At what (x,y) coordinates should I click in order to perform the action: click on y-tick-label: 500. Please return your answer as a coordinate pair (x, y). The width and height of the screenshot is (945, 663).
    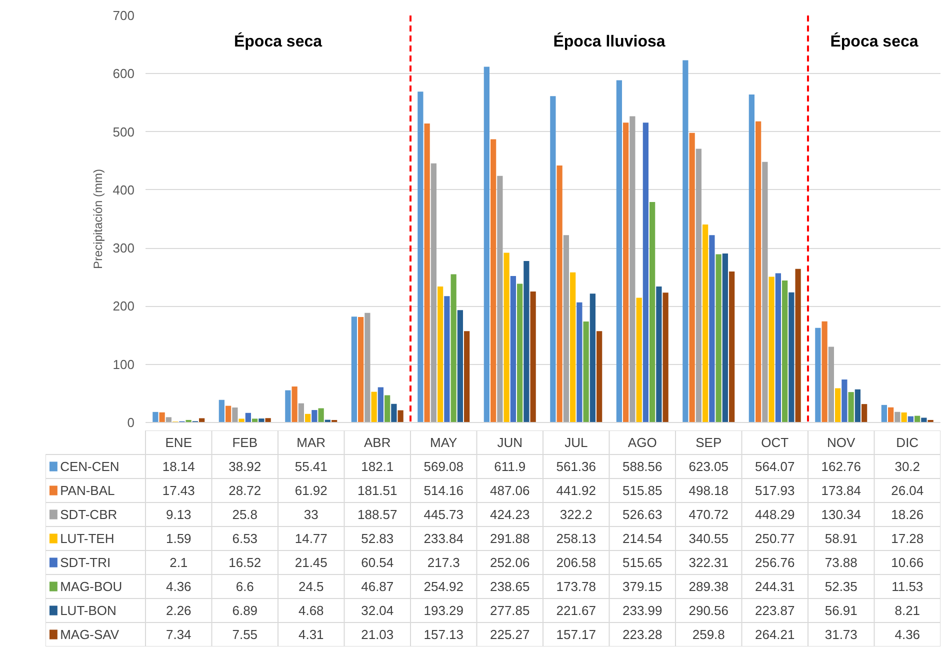
    Looking at the image, I should click on (123, 132).